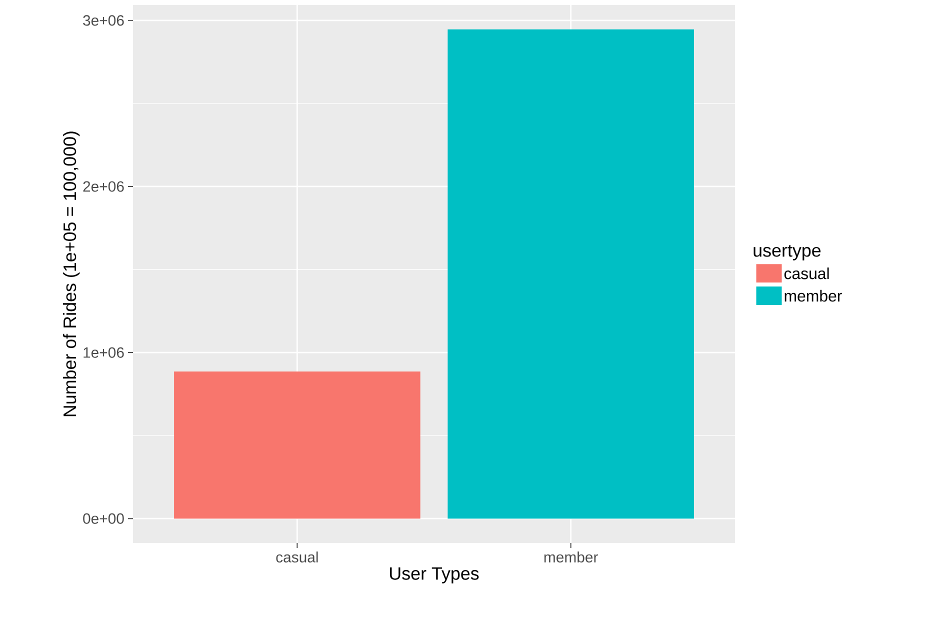 The height and width of the screenshot is (620, 937). I want to click on y-tick-label: 3e+06, so click(103, 20).